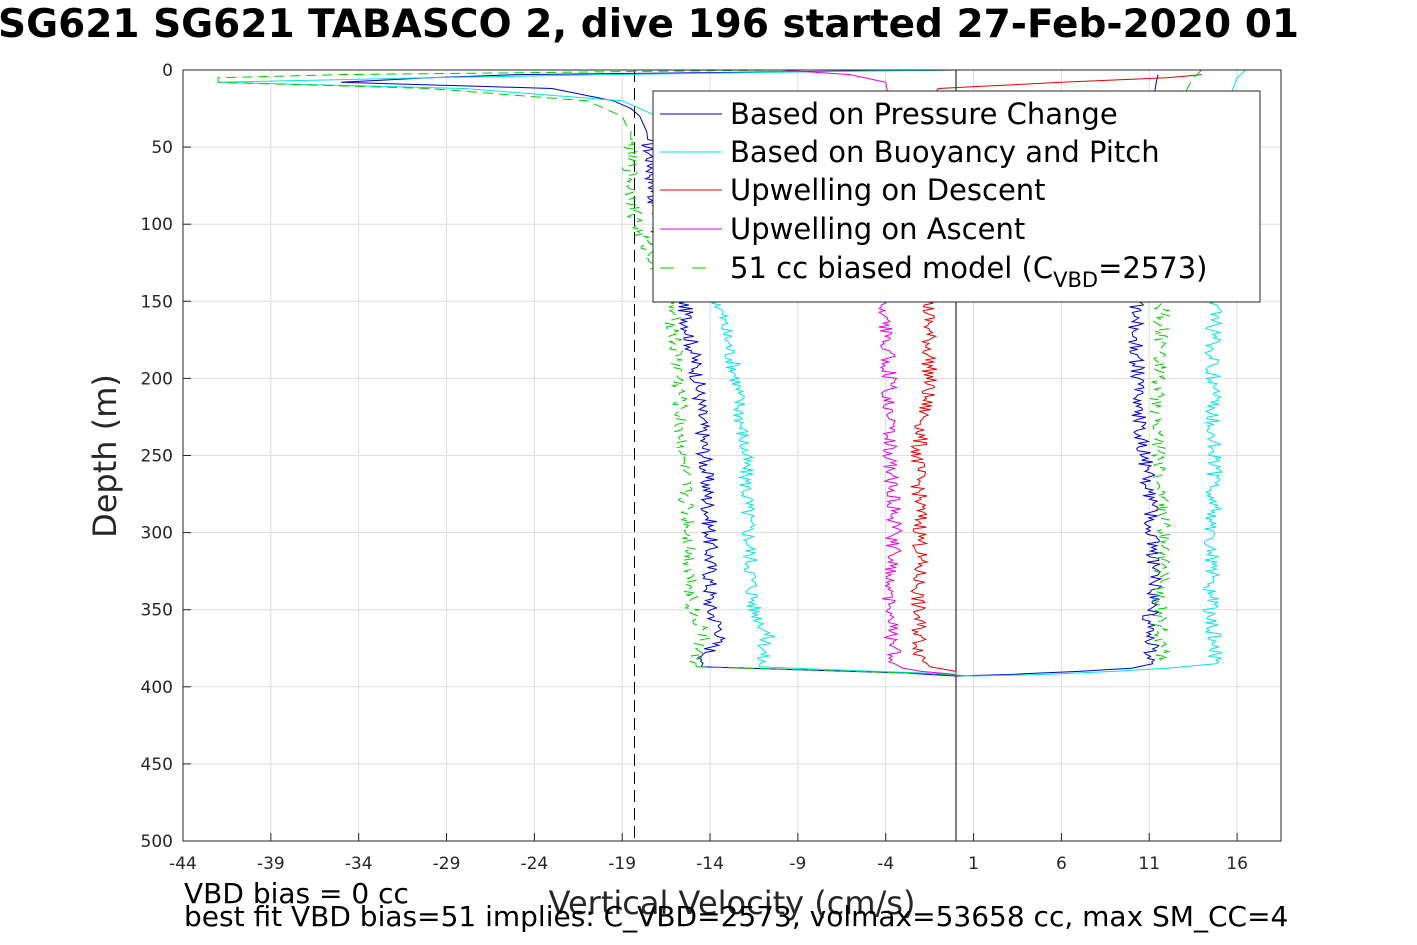  What do you see at coordinates (710, 864) in the screenshot?
I see `x-tick-label: -14` at bounding box center [710, 864].